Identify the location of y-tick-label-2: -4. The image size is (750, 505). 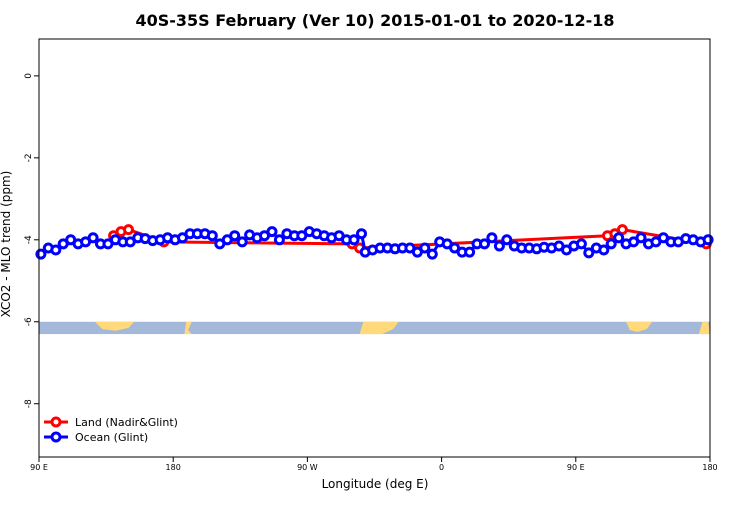
(29, 239).